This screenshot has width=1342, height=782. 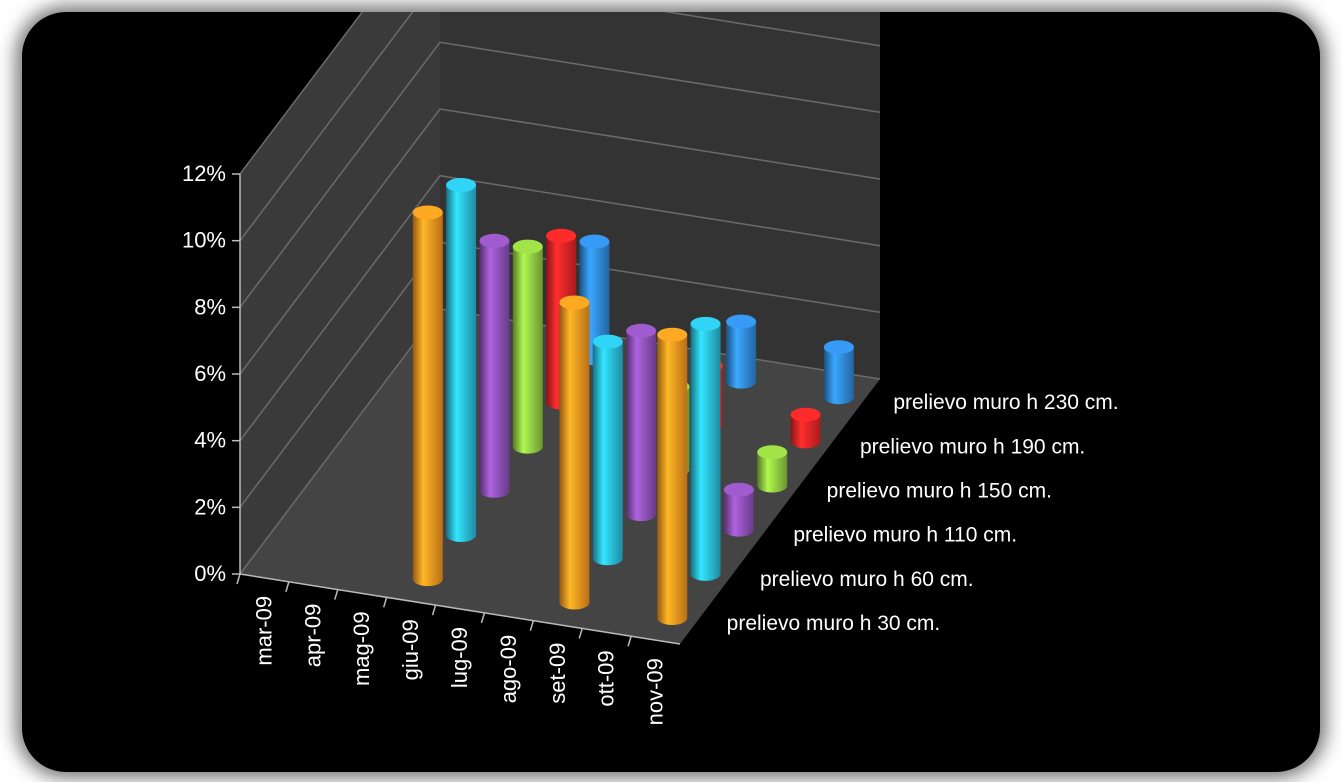 I want to click on legend-label: prelievo muro h 190 cm., so click(x=972, y=446).